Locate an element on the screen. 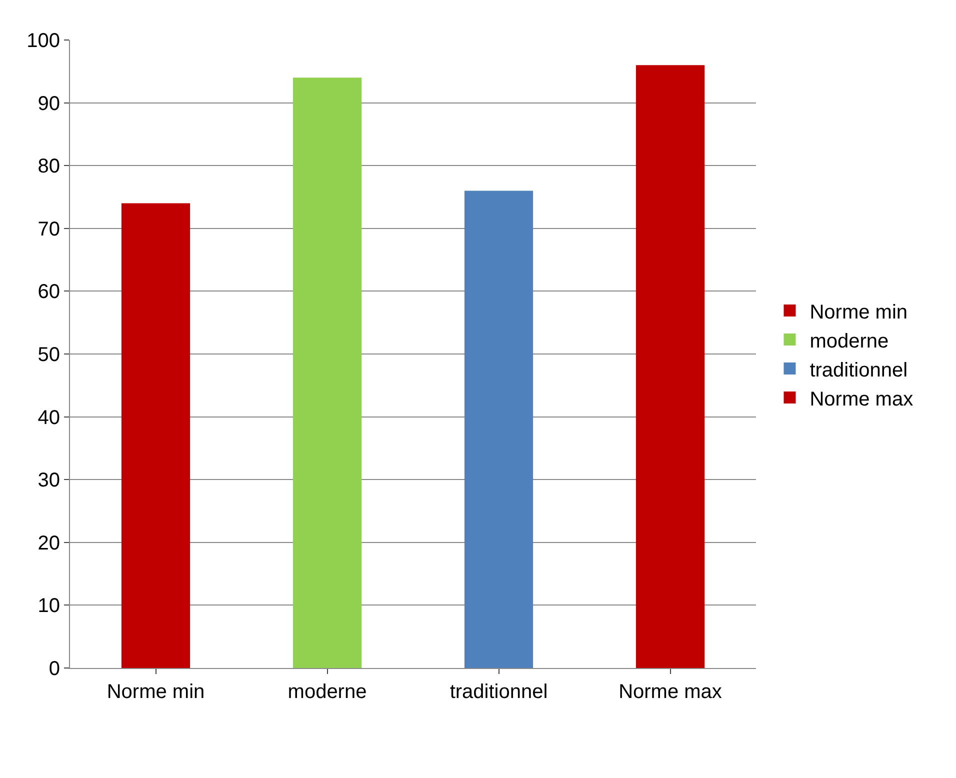  legend-label: Norme min is located at coordinates (859, 312).